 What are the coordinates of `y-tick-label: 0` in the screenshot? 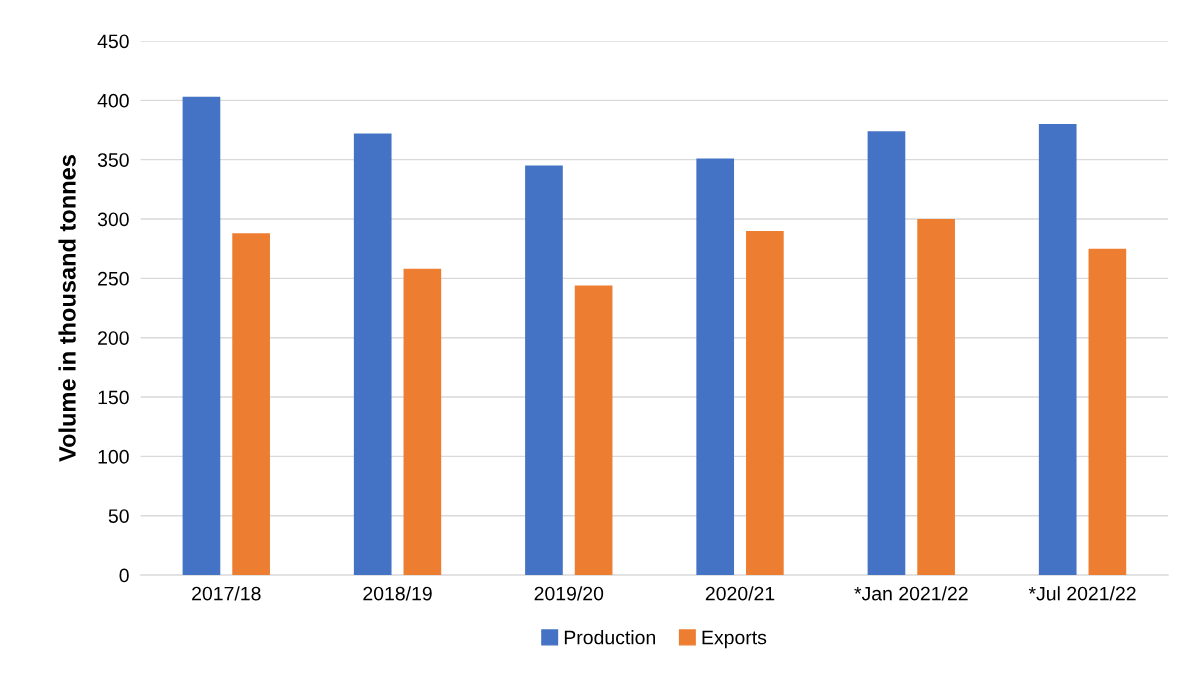 It's located at (124, 575).